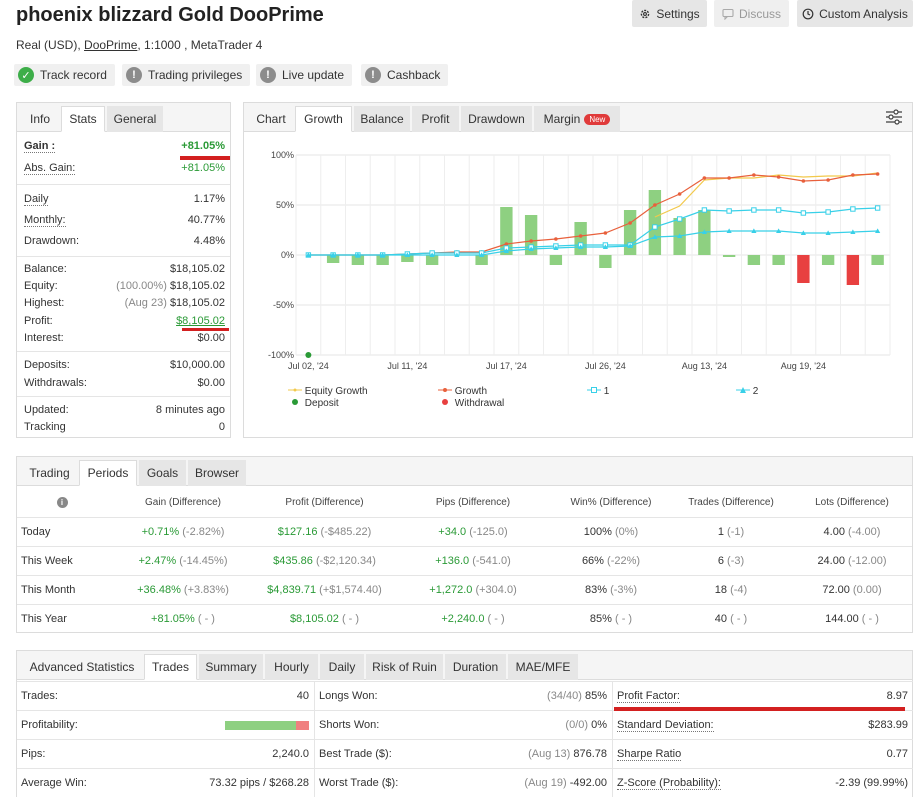  What do you see at coordinates (348, 696) in the screenshot?
I see `stat-label: Longs Won:` at bounding box center [348, 696].